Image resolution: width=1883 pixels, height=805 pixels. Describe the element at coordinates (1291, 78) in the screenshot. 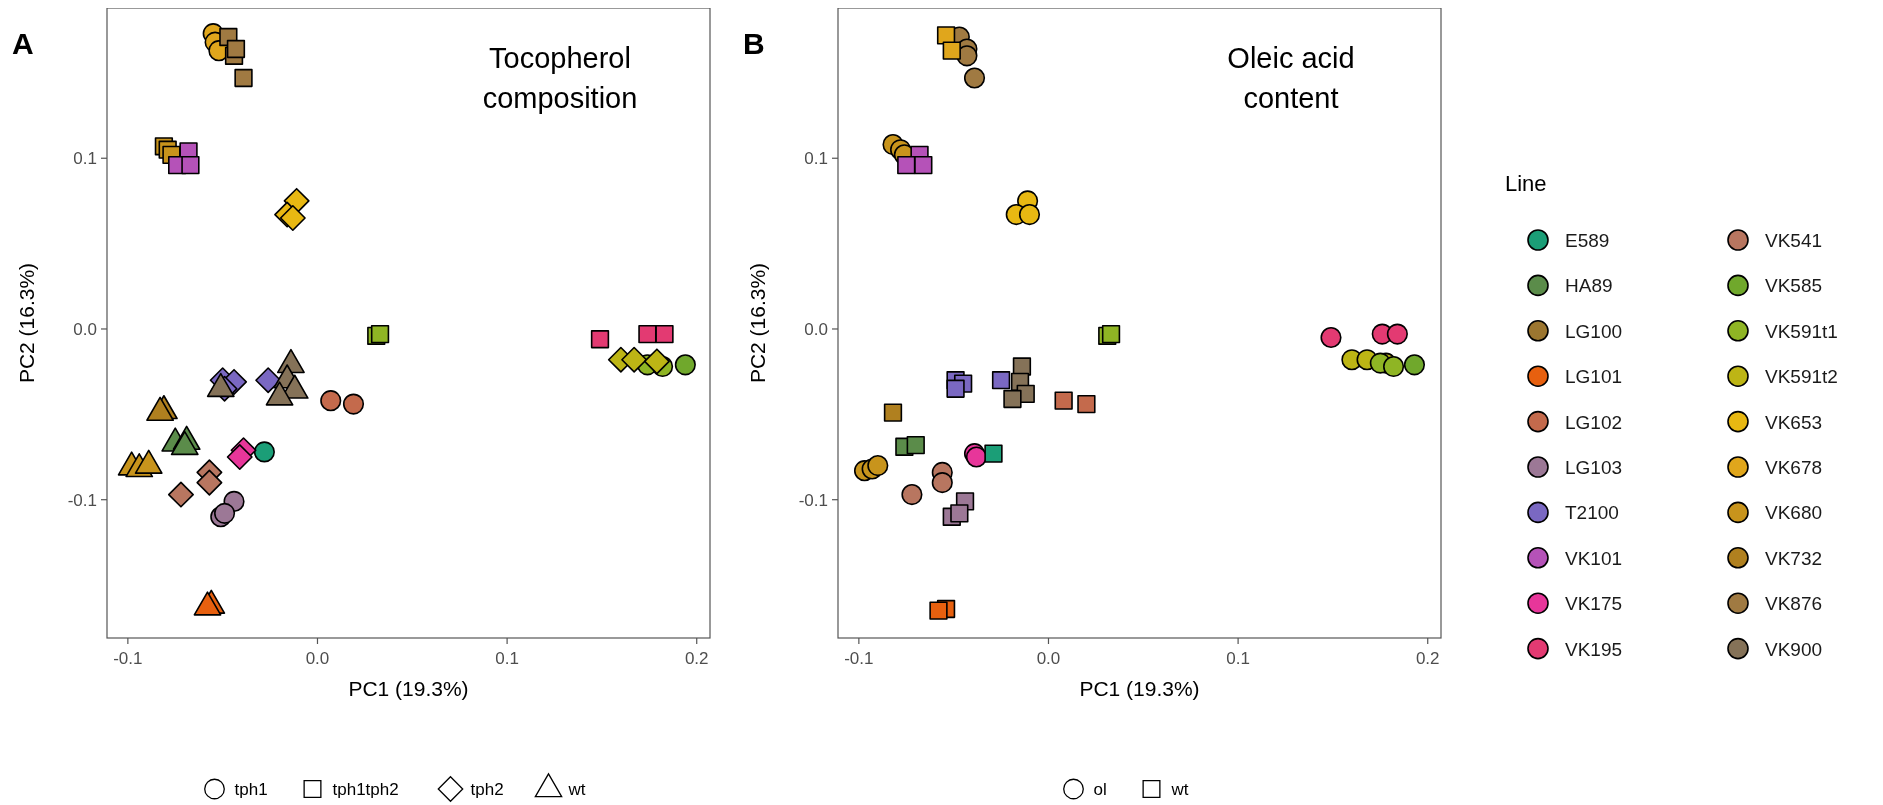

I see `annotation: Oleic acid content` at that location.